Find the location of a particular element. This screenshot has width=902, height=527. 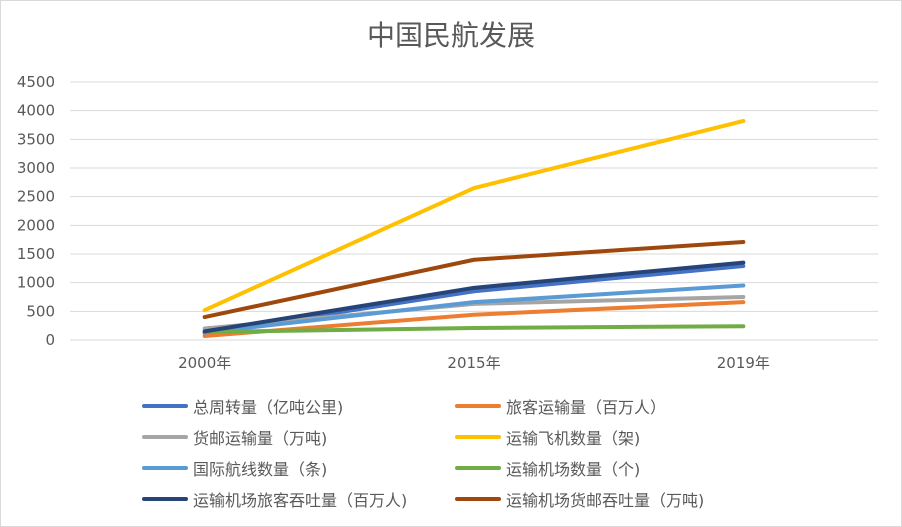

y-tick-label: 4000 is located at coordinates (36, 111).